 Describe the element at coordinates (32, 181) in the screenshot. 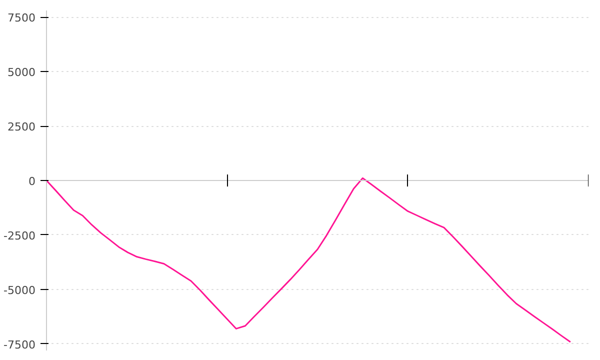

I see `y-tick-label: 0` at that location.